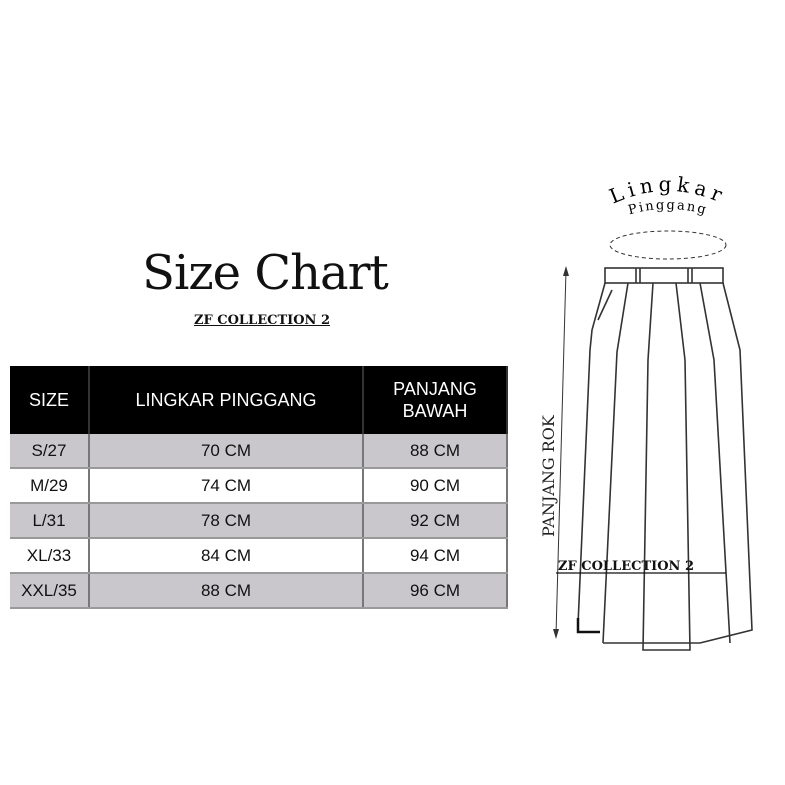 This screenshot has height=785, width=785. What do you see at coordinates (435, 400) in the screenshot?
I see `header-length: PANJANG BAWAH` at bounding box center [435, 400].